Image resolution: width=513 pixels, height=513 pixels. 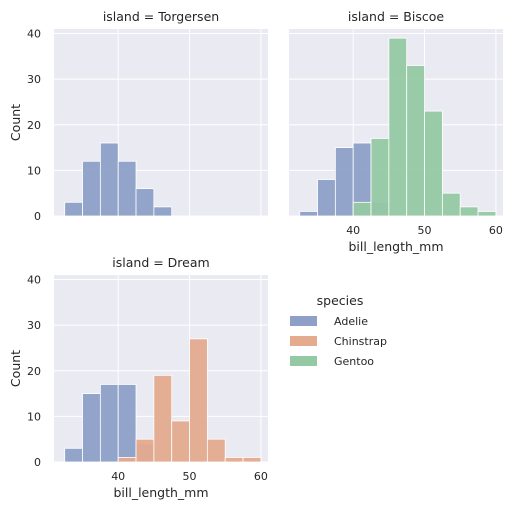 What do you see at coordinates (396, 16) in the screenshot?
I see `panel-title: island = Biscoe` at bounding box center [396, 16].